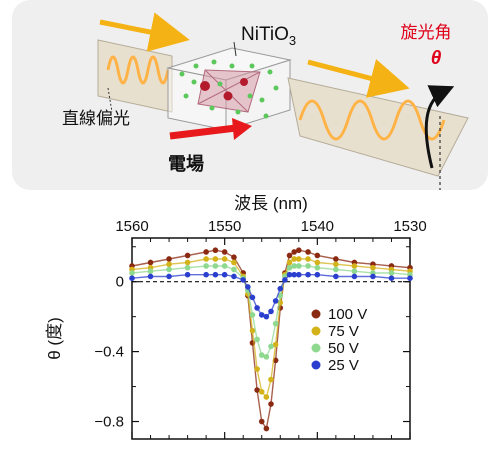 Image resolution: width=500 pixels, height=449 pixels. Describe the element at coordinates (96, 118) in the screenshot. I see `linear-polarization-label: 直線偏光` at that location.